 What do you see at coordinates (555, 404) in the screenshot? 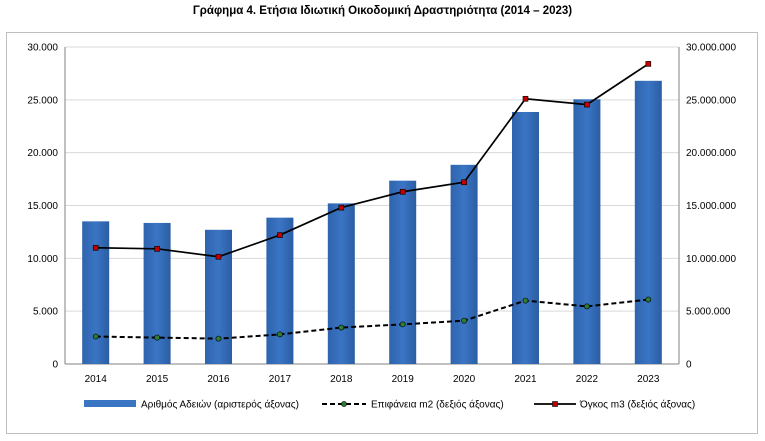
I see `legend-marker-volume` at bounding box center [555, 404].